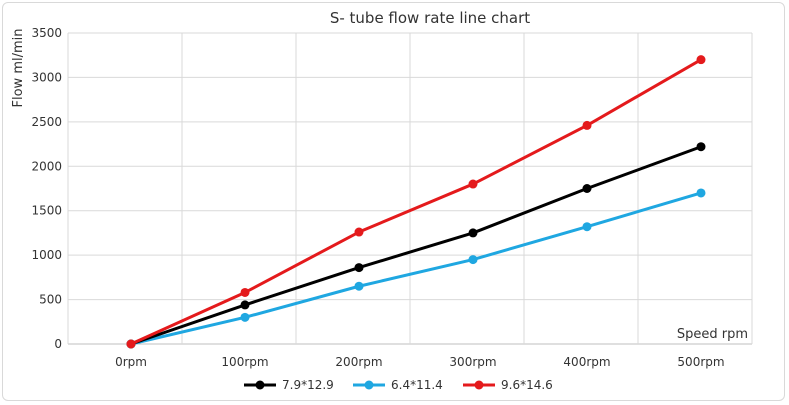  What do you see at coordinates (586, 362) in the screenshot?
I see `x-tick-label: 400rpm` at bounding box center [586, 362].